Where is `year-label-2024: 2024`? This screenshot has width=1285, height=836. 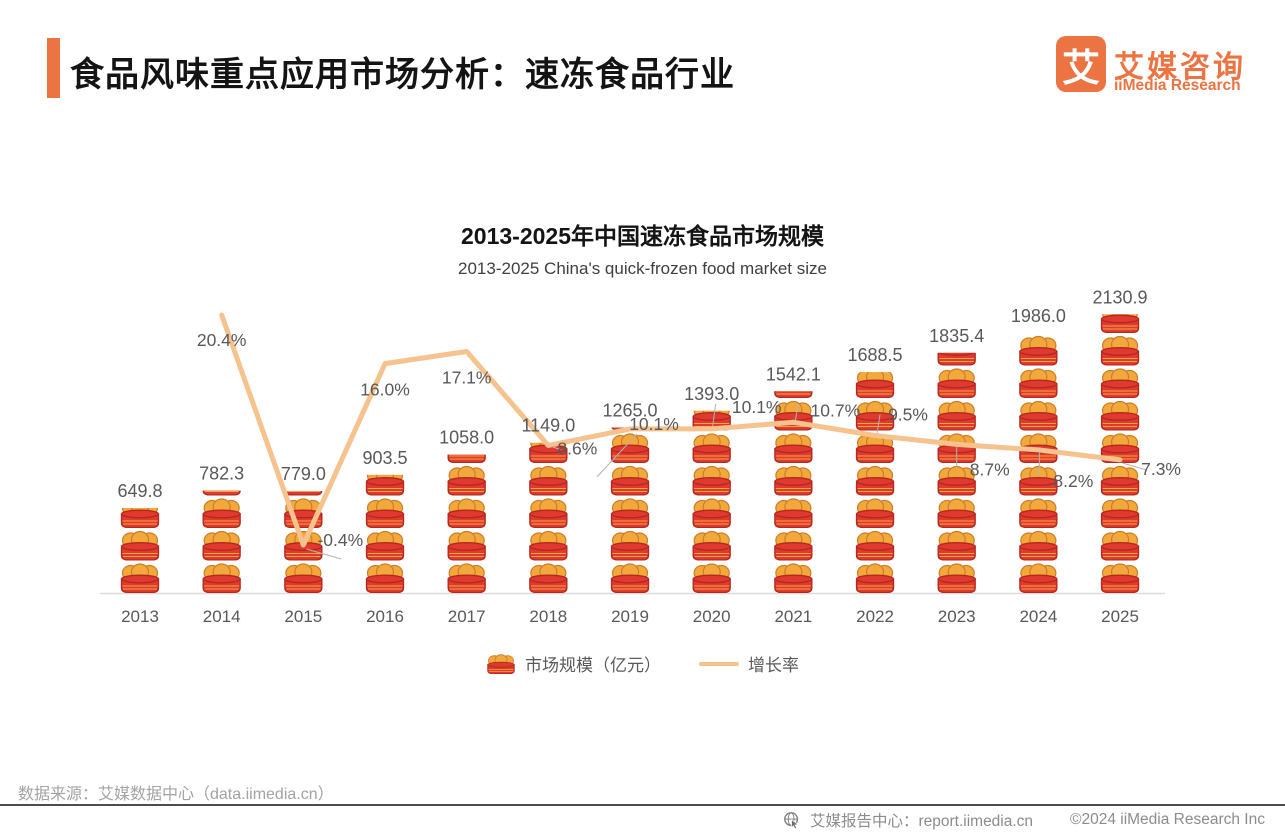
year-label-2024: 2024 is located at coordinates (1038, 616).